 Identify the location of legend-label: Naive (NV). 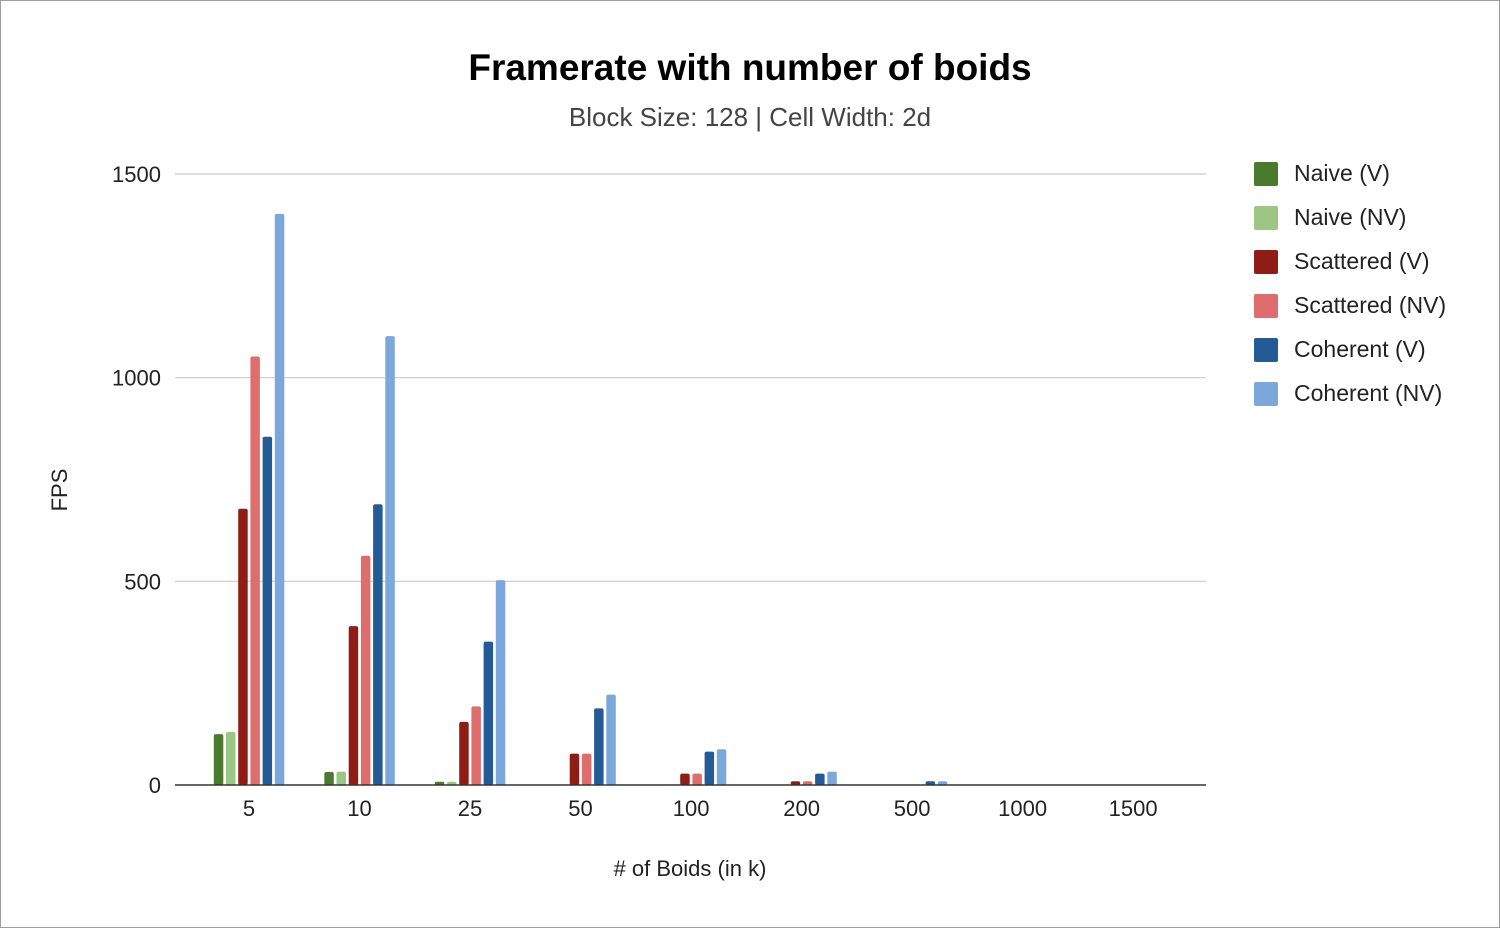
(1350, 217).